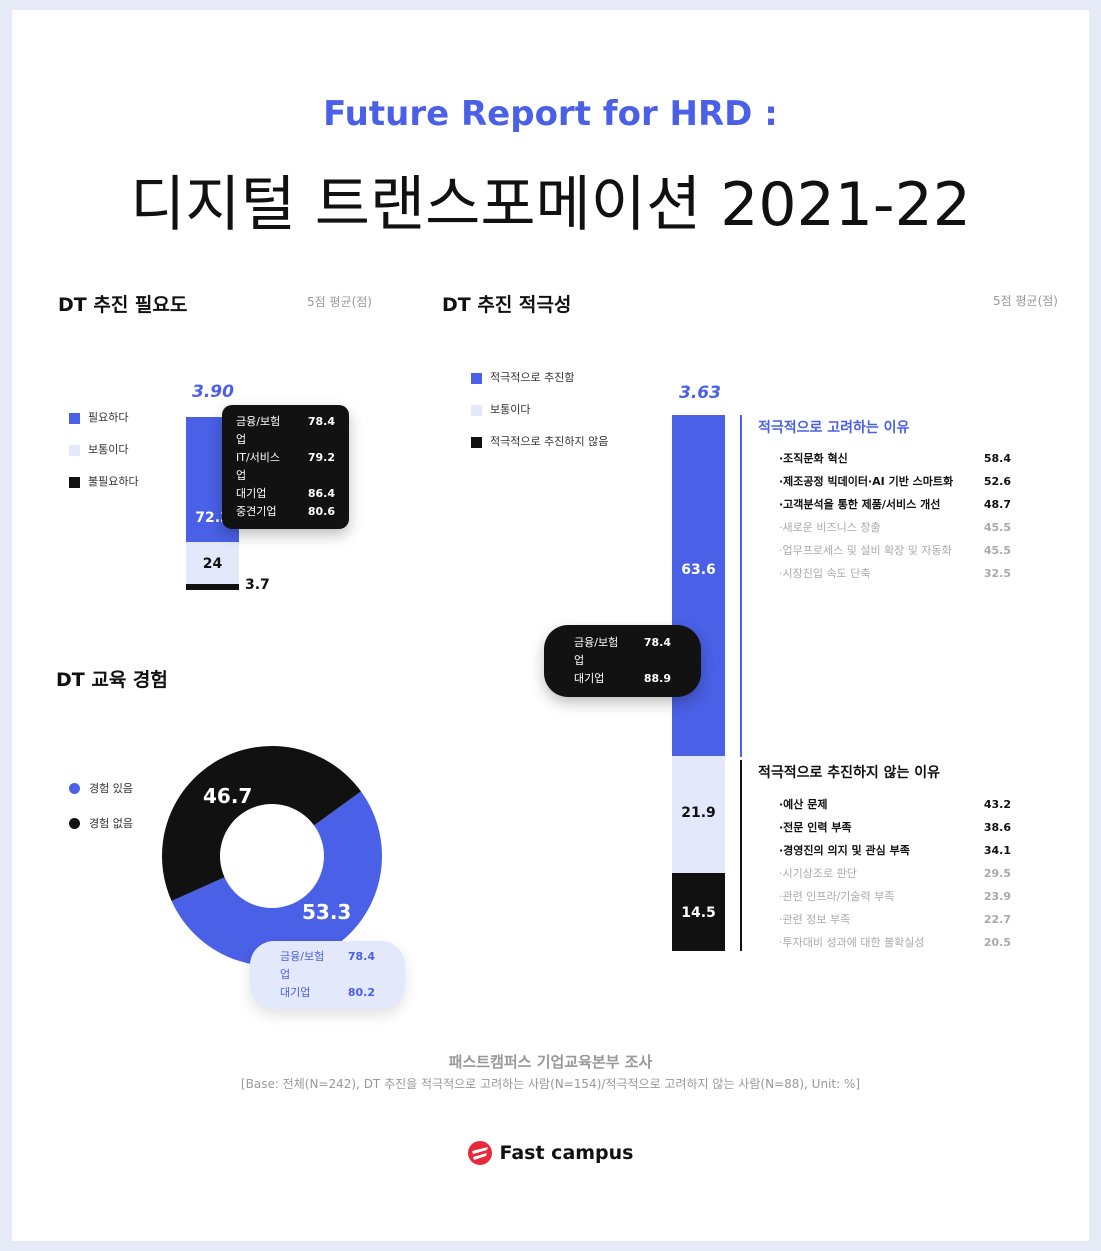 The image size is (1101, 1251). I want to click on legend-item: 경험 있음, so click(101, 788).